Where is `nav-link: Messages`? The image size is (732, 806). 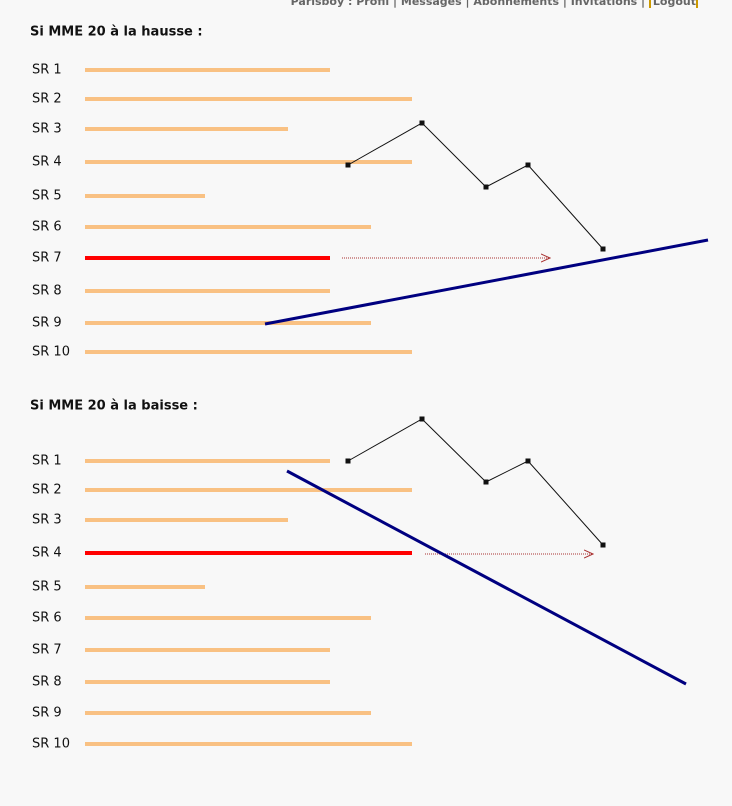
nav-link: Messages is located at coordinates (431, 4).